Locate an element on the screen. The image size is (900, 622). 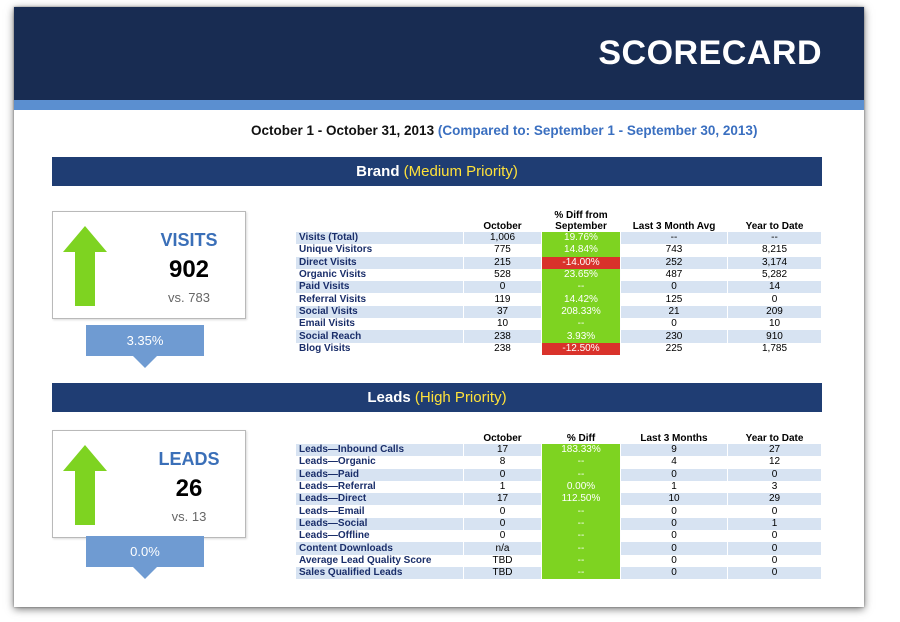
header-bar: SCORECARD is located at coordinates (439, 53).